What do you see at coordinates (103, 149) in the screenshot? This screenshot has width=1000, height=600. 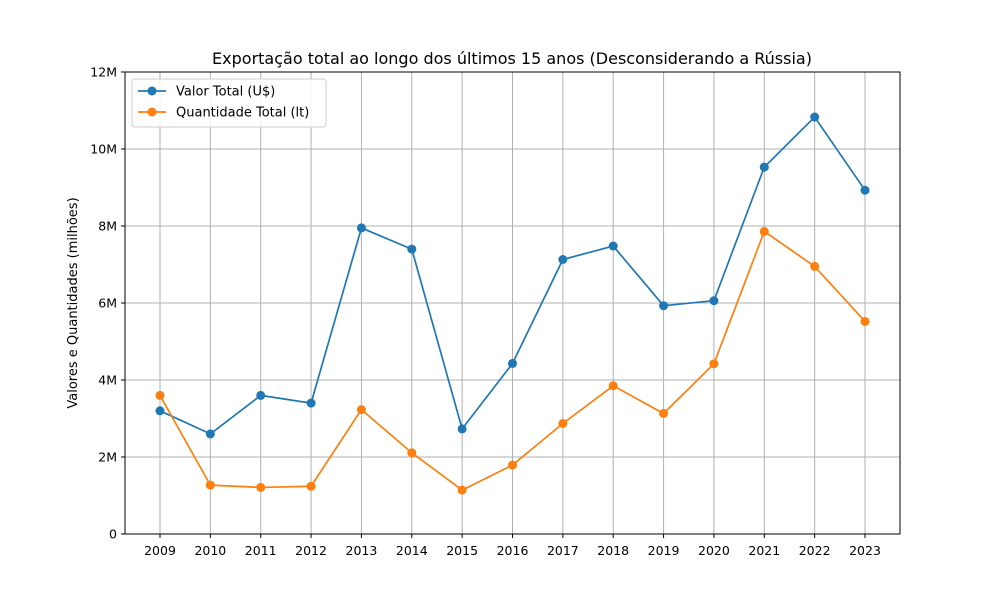 I see `y-tick-label: 10M` at bounding box center [103, 149].